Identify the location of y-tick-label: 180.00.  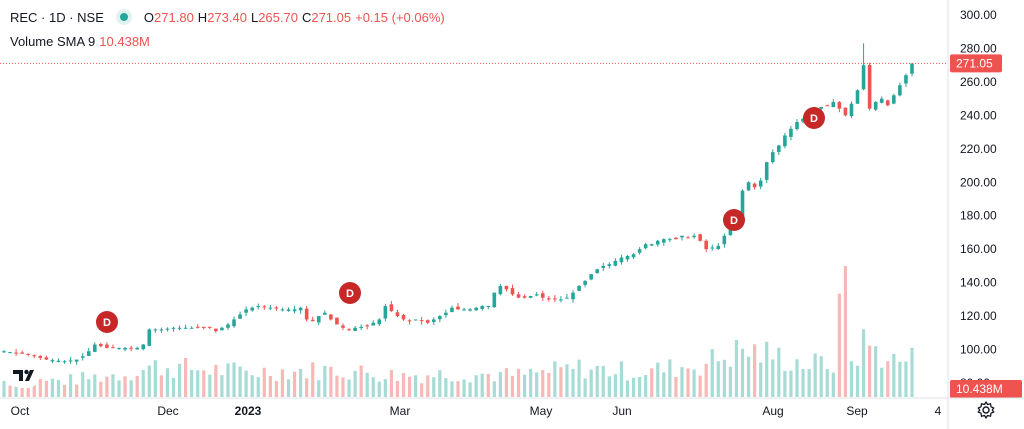
(978, 216).